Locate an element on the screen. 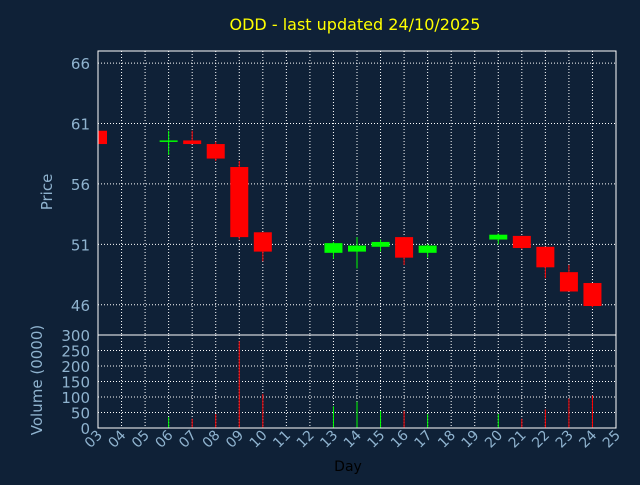  x-tick-label: 15 is located at coordinates (376, 440).